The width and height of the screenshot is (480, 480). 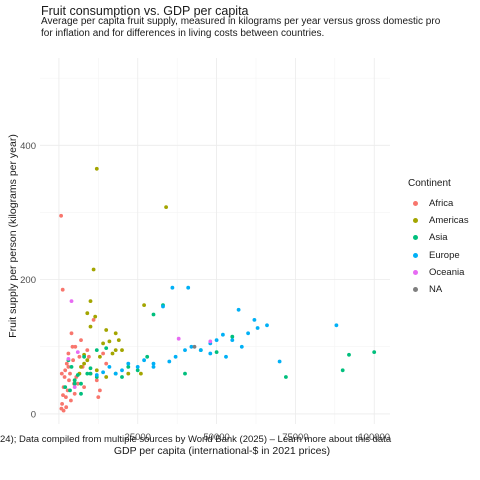 I want to click on legend-label: Africa, so click(x=441, y=204).